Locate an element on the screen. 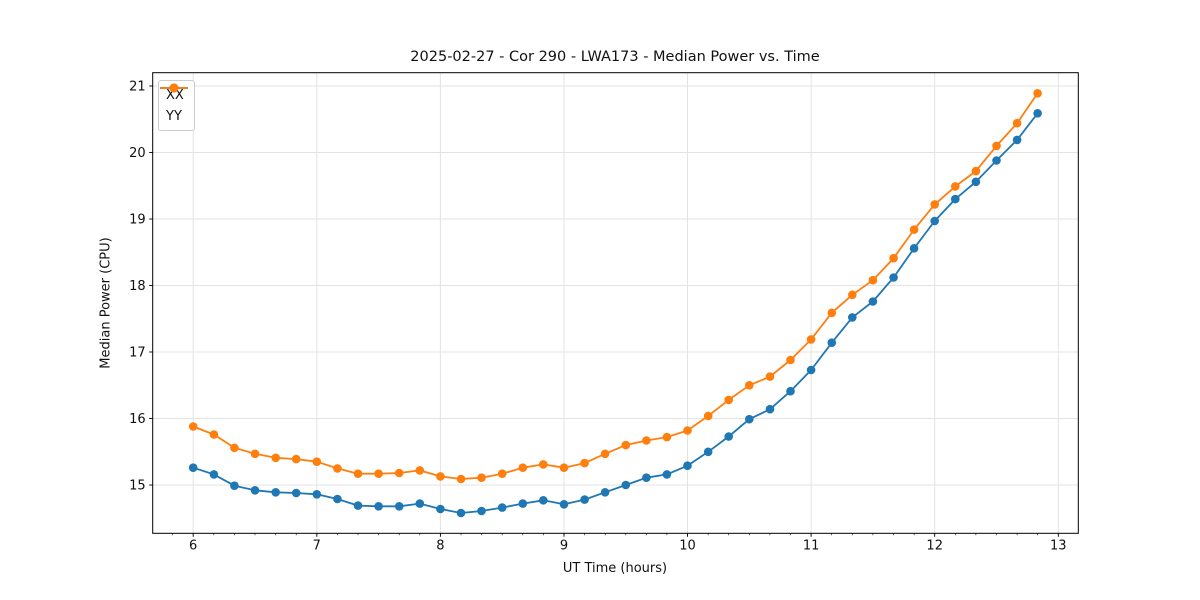 Image resolution: width=1200 pixels, height=600 pixels. x-tick-label: 8 is located at coordinates (440, 546).